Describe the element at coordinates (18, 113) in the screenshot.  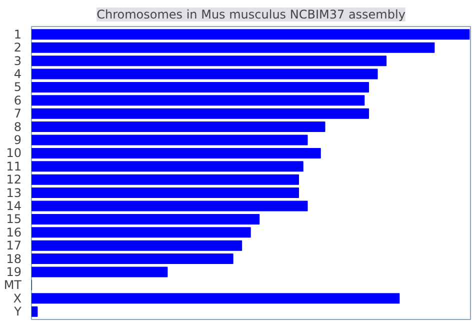
I see `y-tick-label: 7` at that location.